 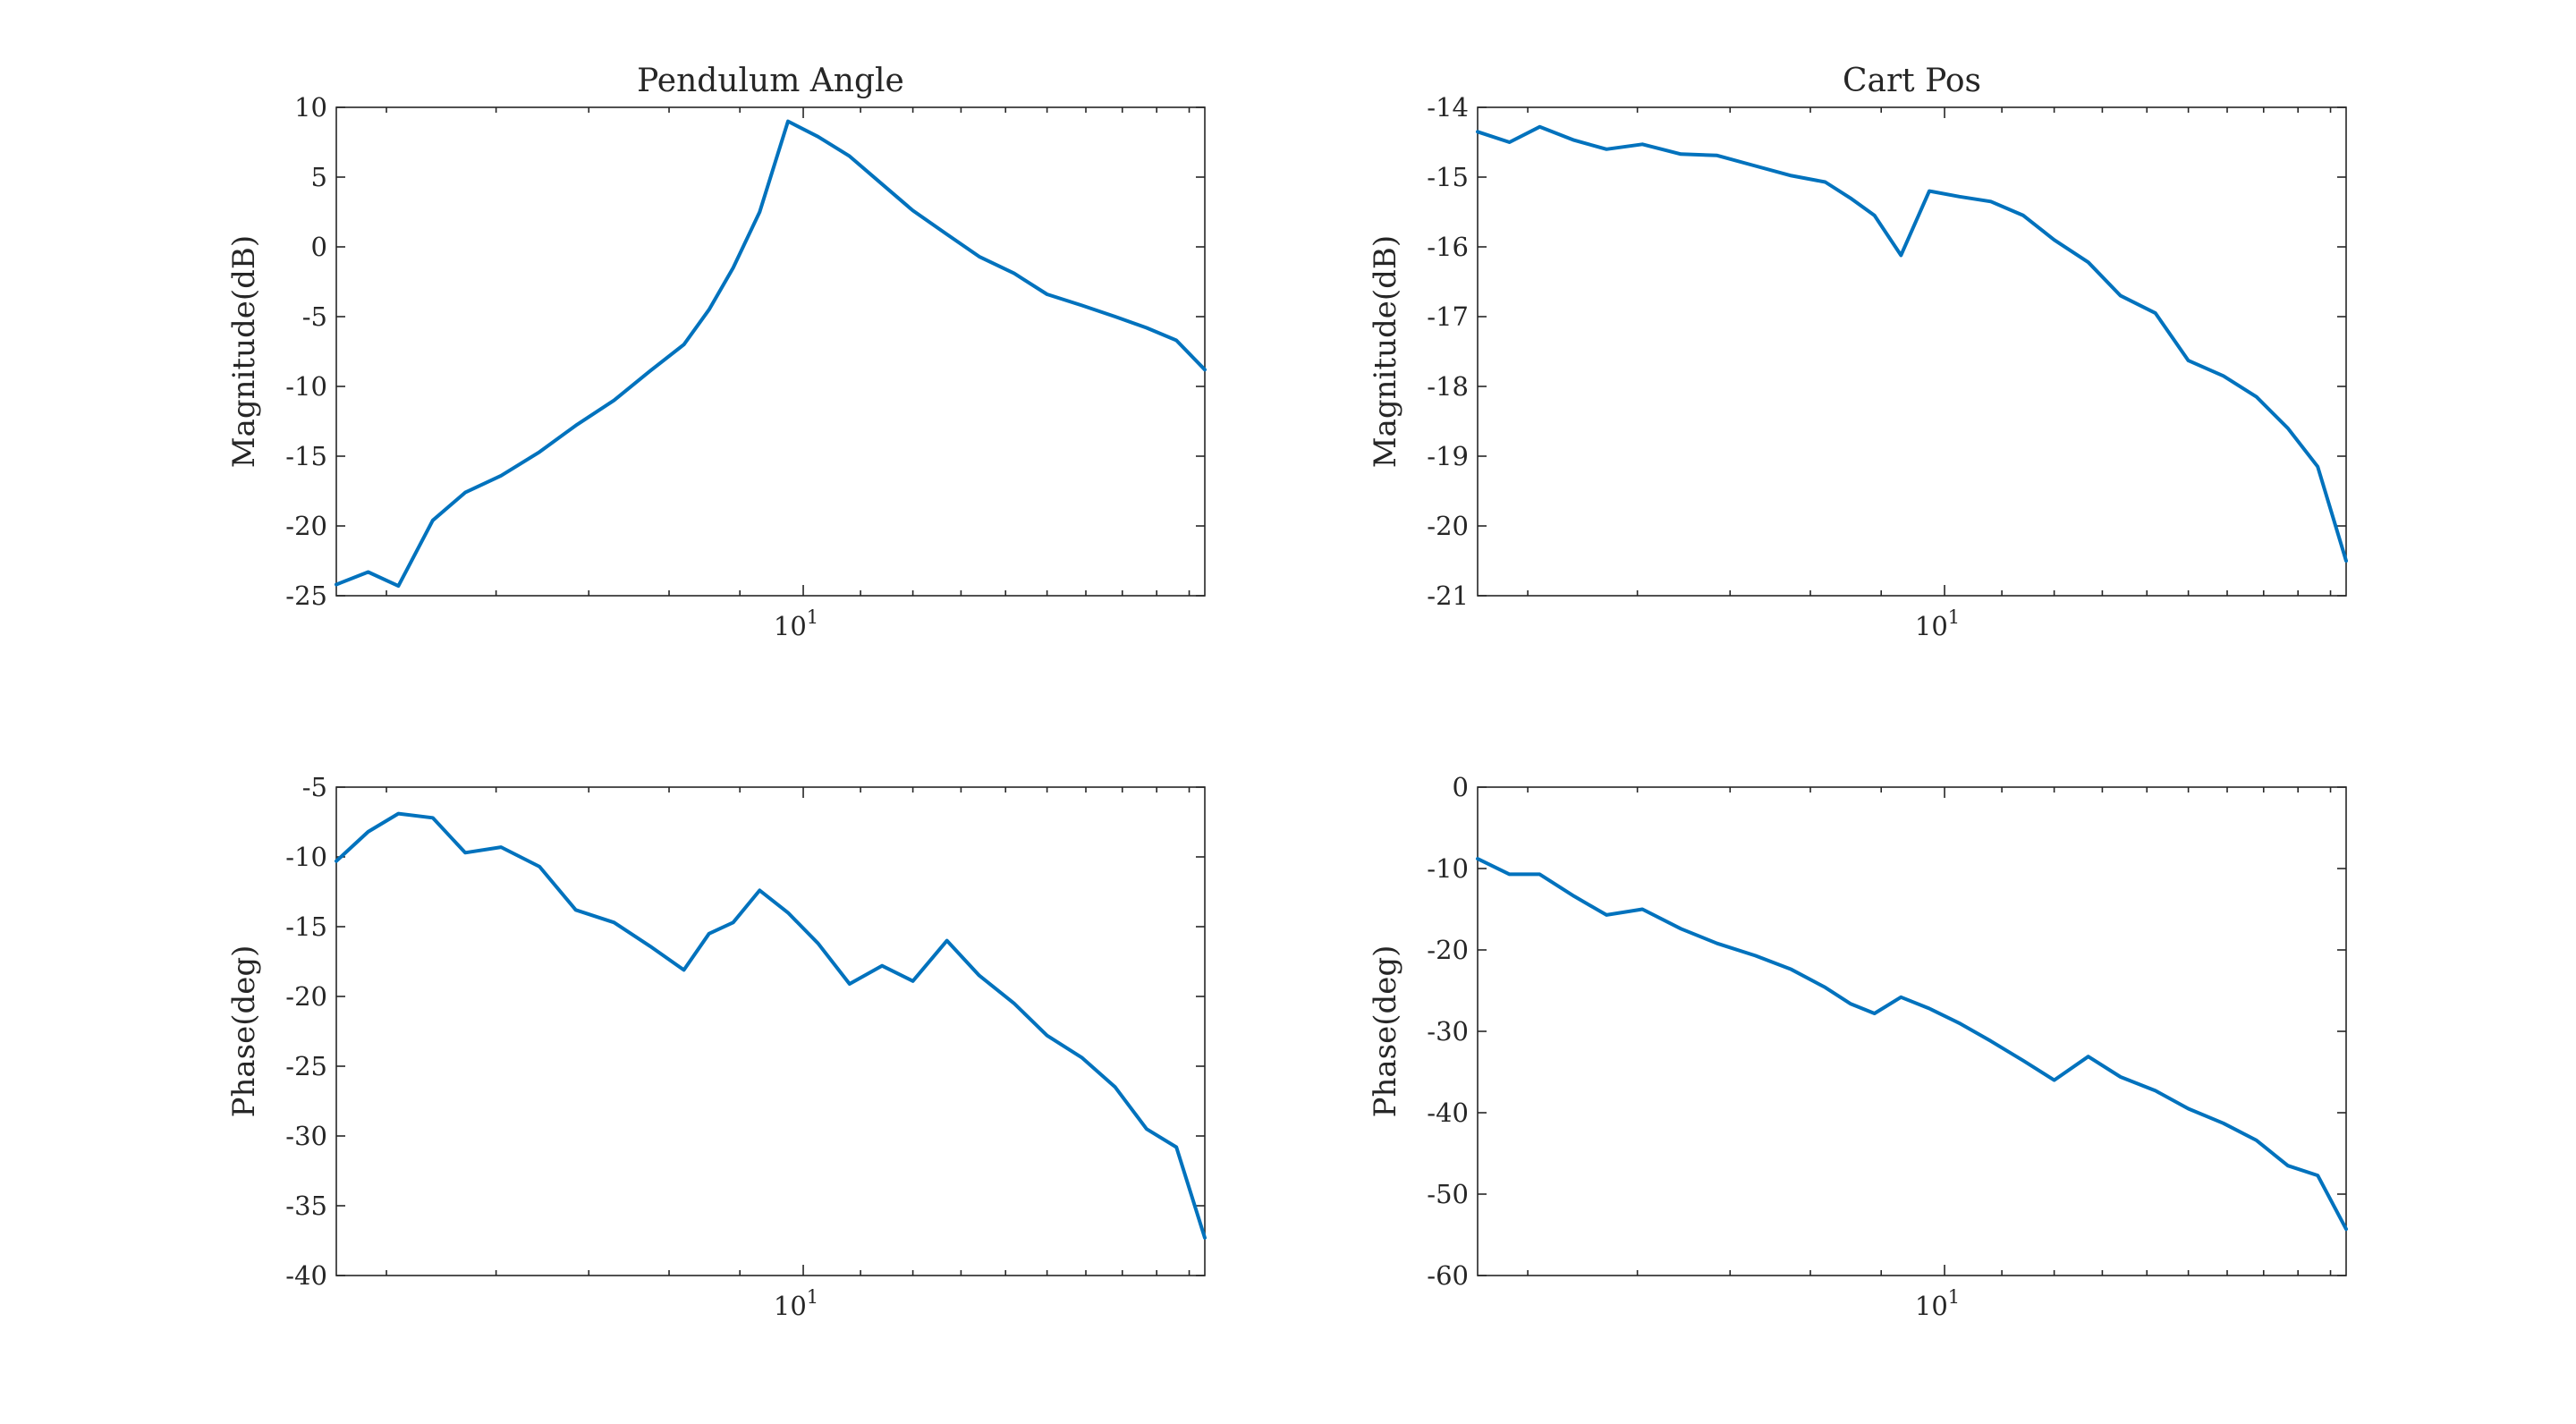 What do you see at coordinates (306, 857) in the screenshot?
I see `pendulum-phase-ytick-label: -10` at bounding box center [306, 857].